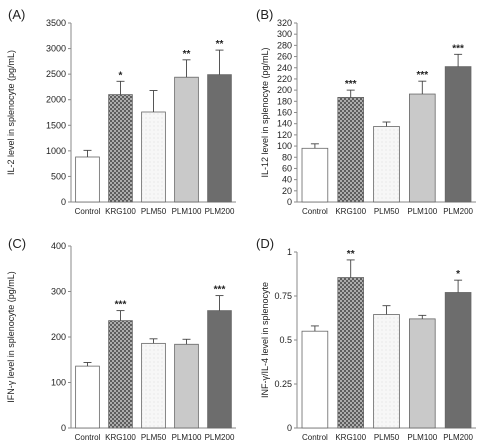 The image size is (492, 448). What do you see at coordinates (58, 246) in the screenshot?
I see `y-tick-label: 400` at bounding box center [58, 246].